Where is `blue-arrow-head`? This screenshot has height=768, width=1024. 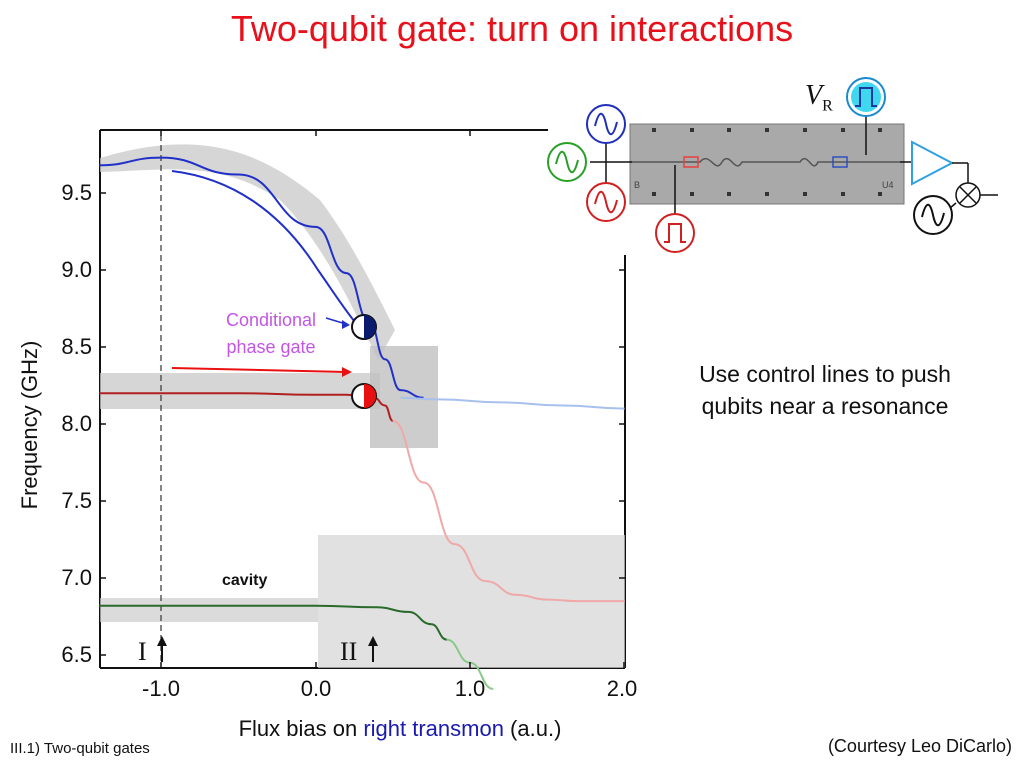
blue-arrow-head is located at coordinates (346, 324).